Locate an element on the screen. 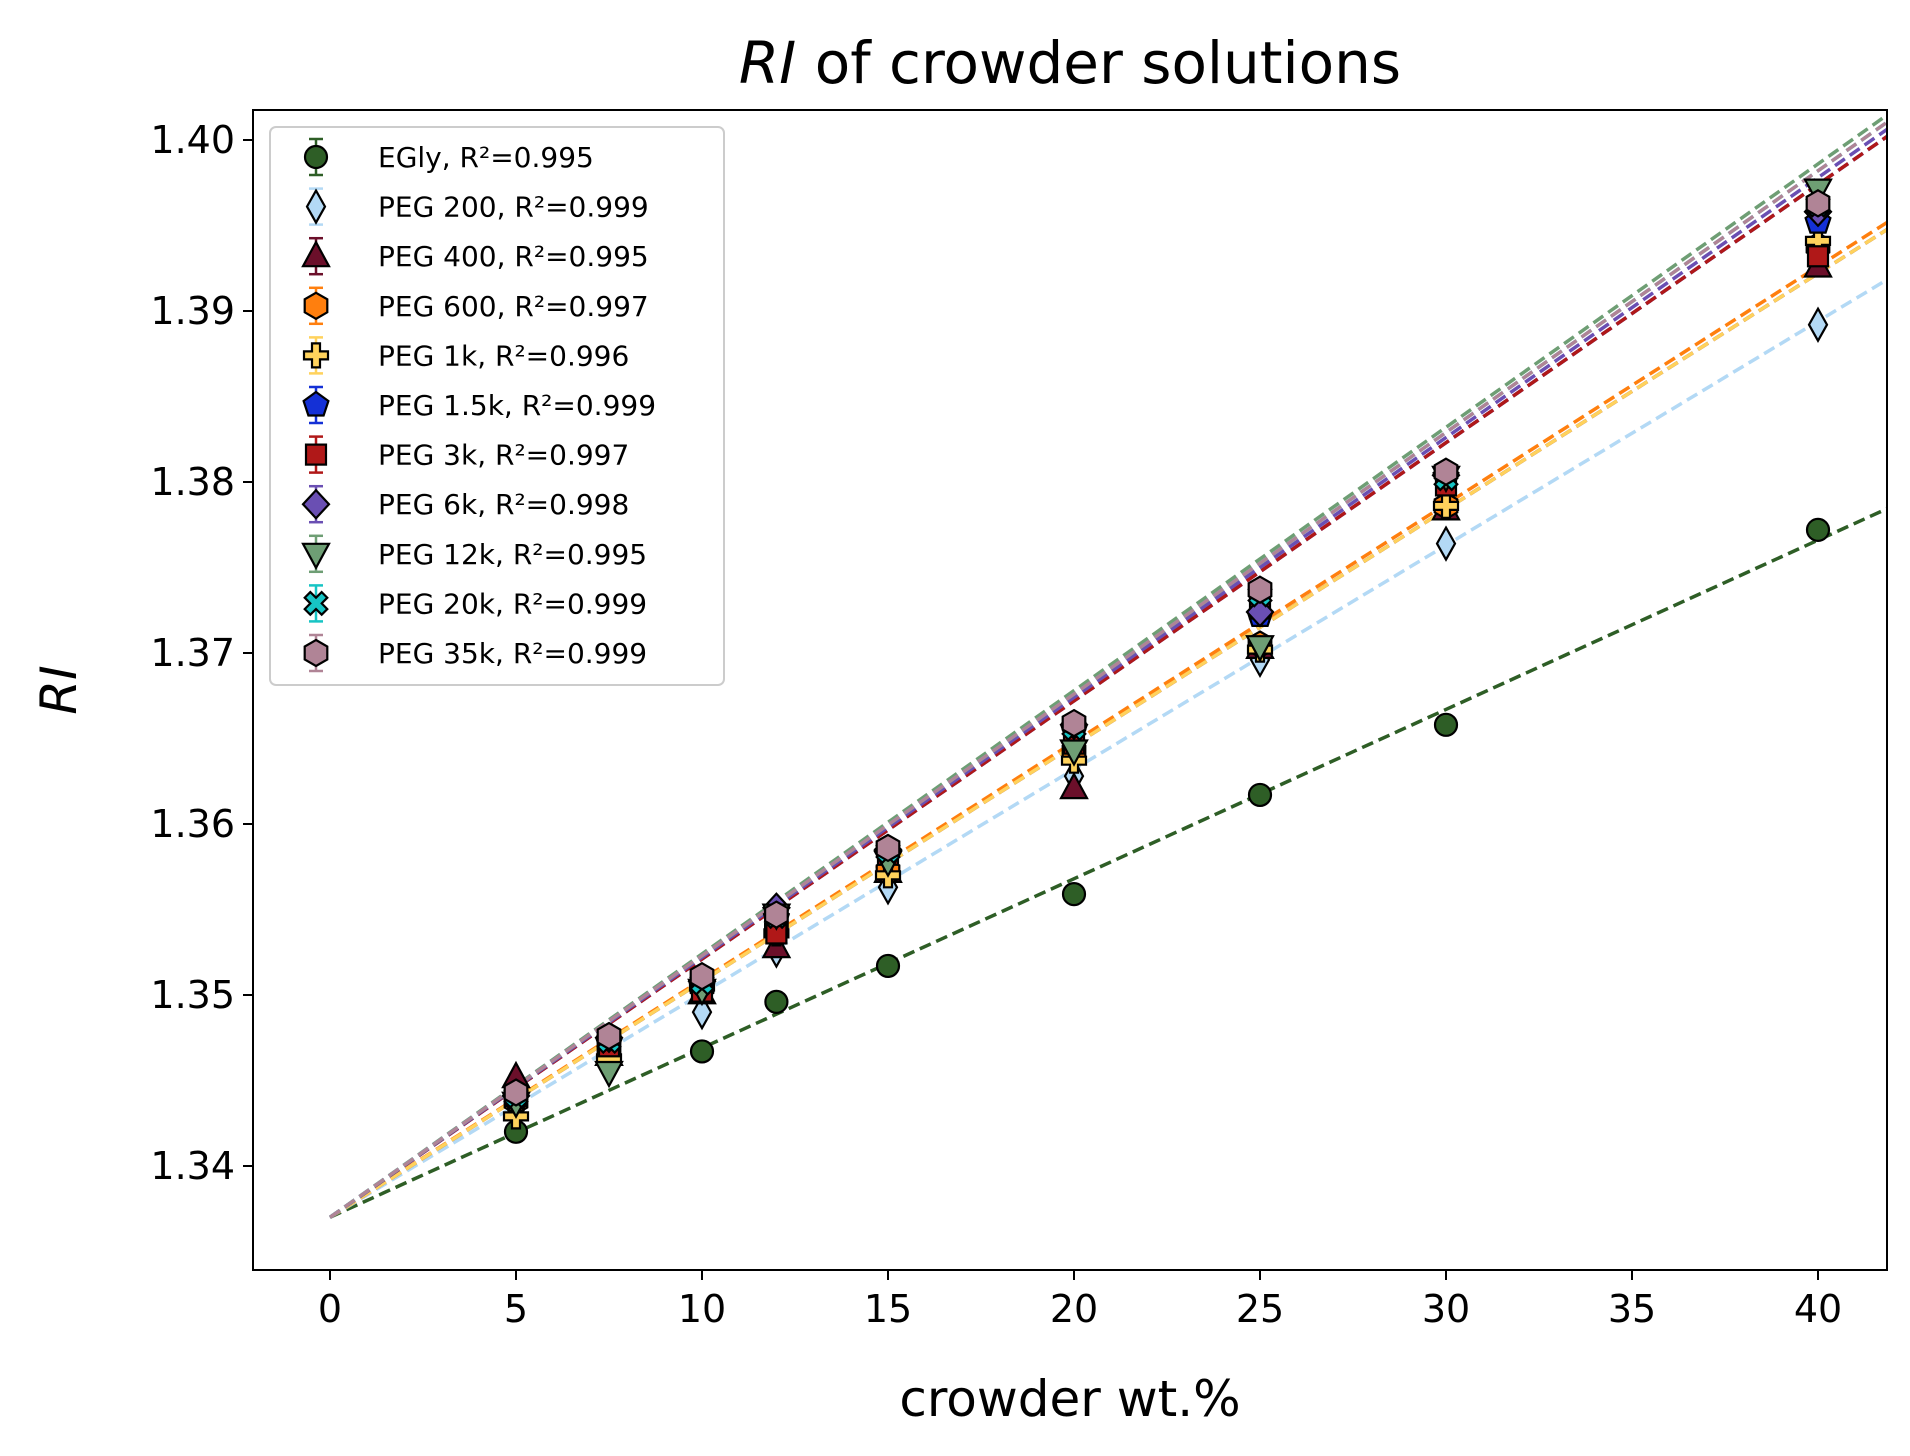 Image resolution: width=1910 pixels, height=1456 pixels. chart-title-italic: RI is located at coordinates (767, 63).